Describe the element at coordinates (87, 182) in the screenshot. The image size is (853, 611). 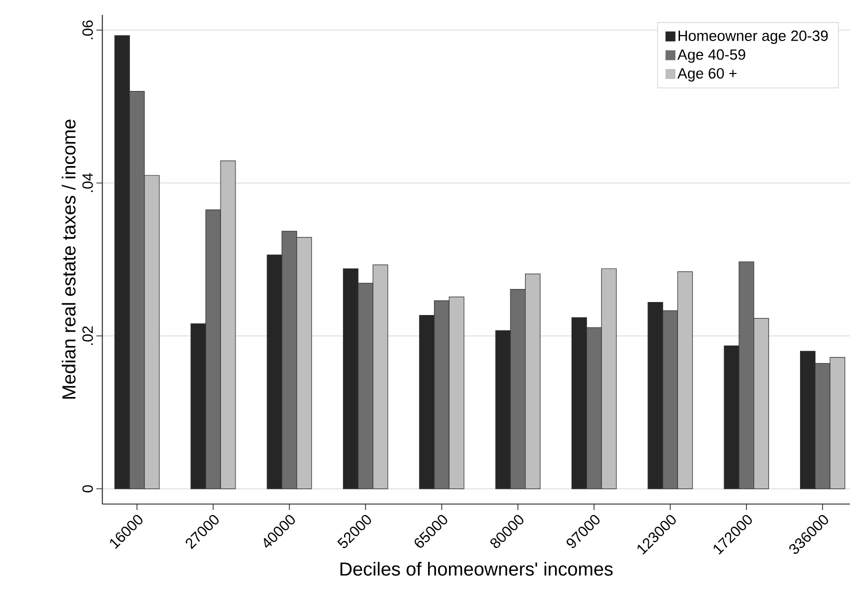
I see `y-tick-label: .04` at that location.